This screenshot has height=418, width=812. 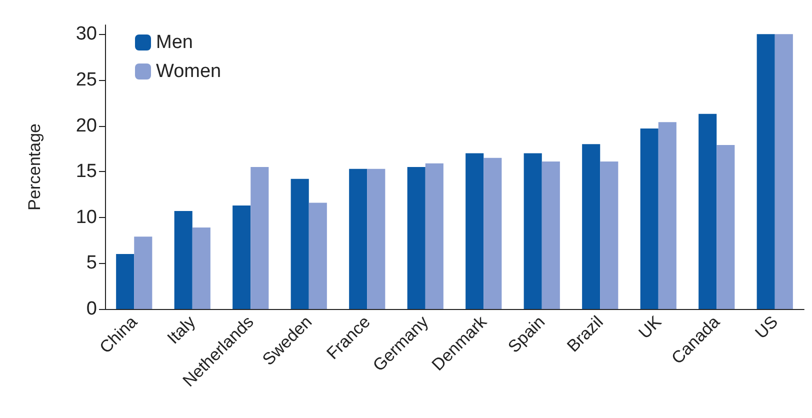 I want to click on y-tick-label: 25, so click(x=86, y=79).